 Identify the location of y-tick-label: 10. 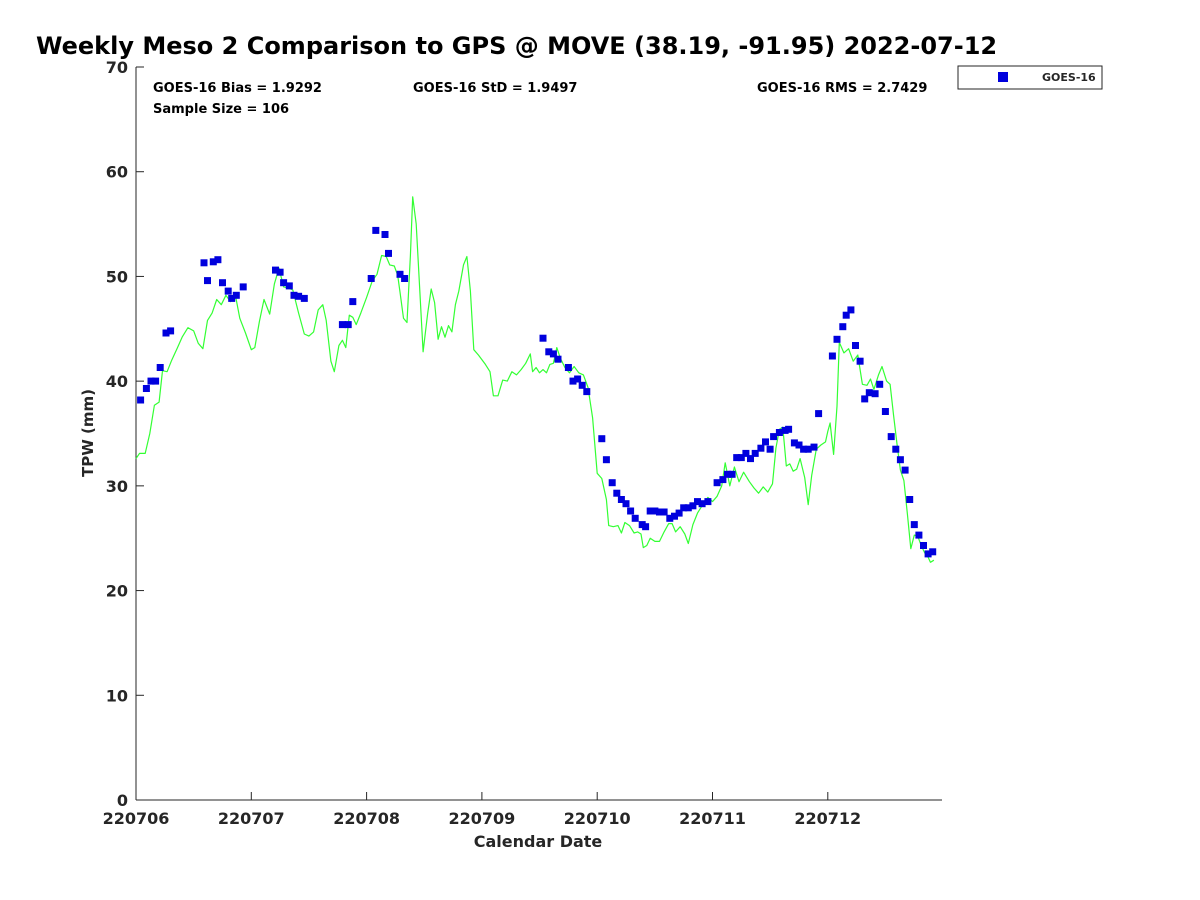
(117, 695).